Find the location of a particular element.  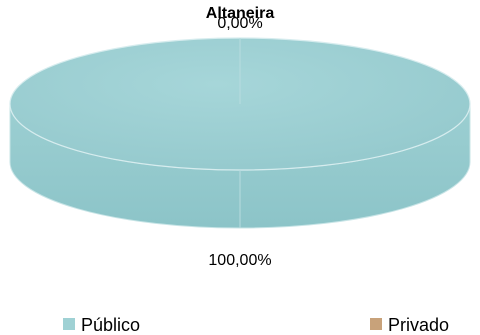

legend-swatch-publico is located at coordinates (69, 324).